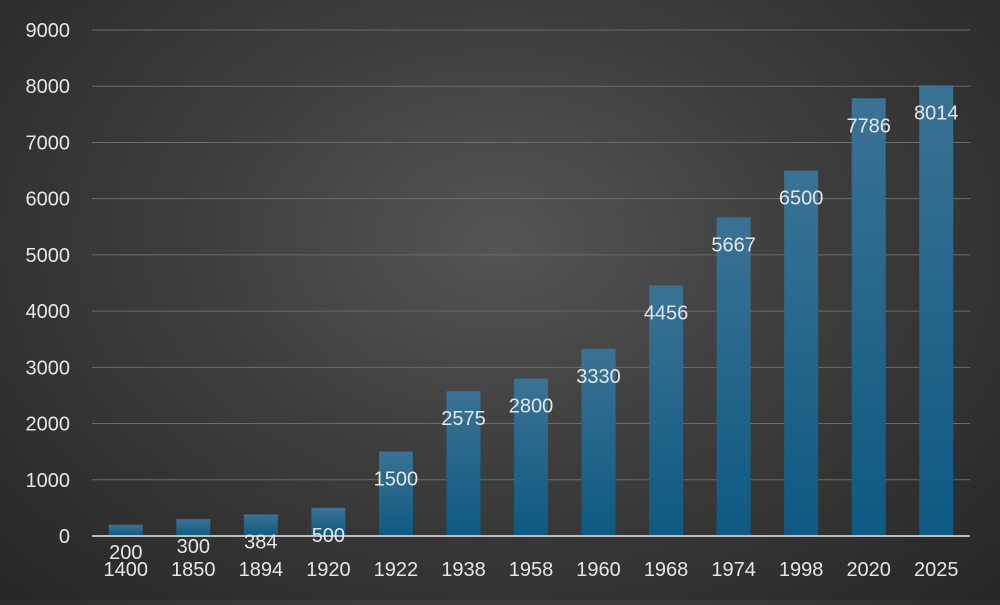  I want to click on x-tick-label: 1960, so click(598, 570).